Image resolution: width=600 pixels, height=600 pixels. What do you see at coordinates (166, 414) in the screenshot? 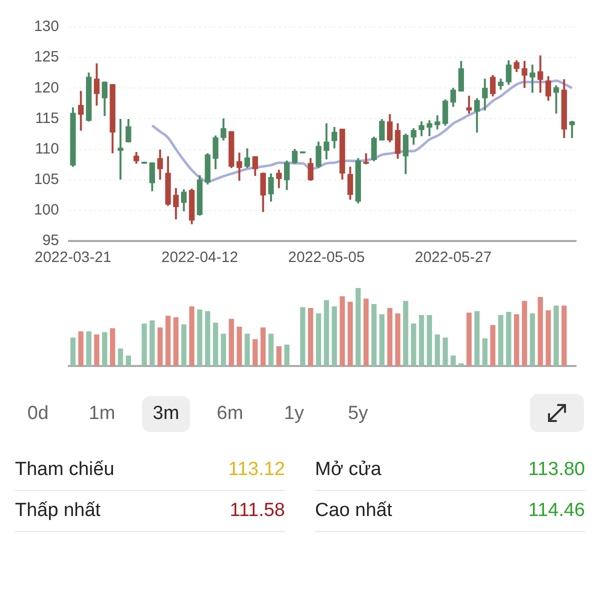
I see `text: 3m` at bounding box center [166, 414].